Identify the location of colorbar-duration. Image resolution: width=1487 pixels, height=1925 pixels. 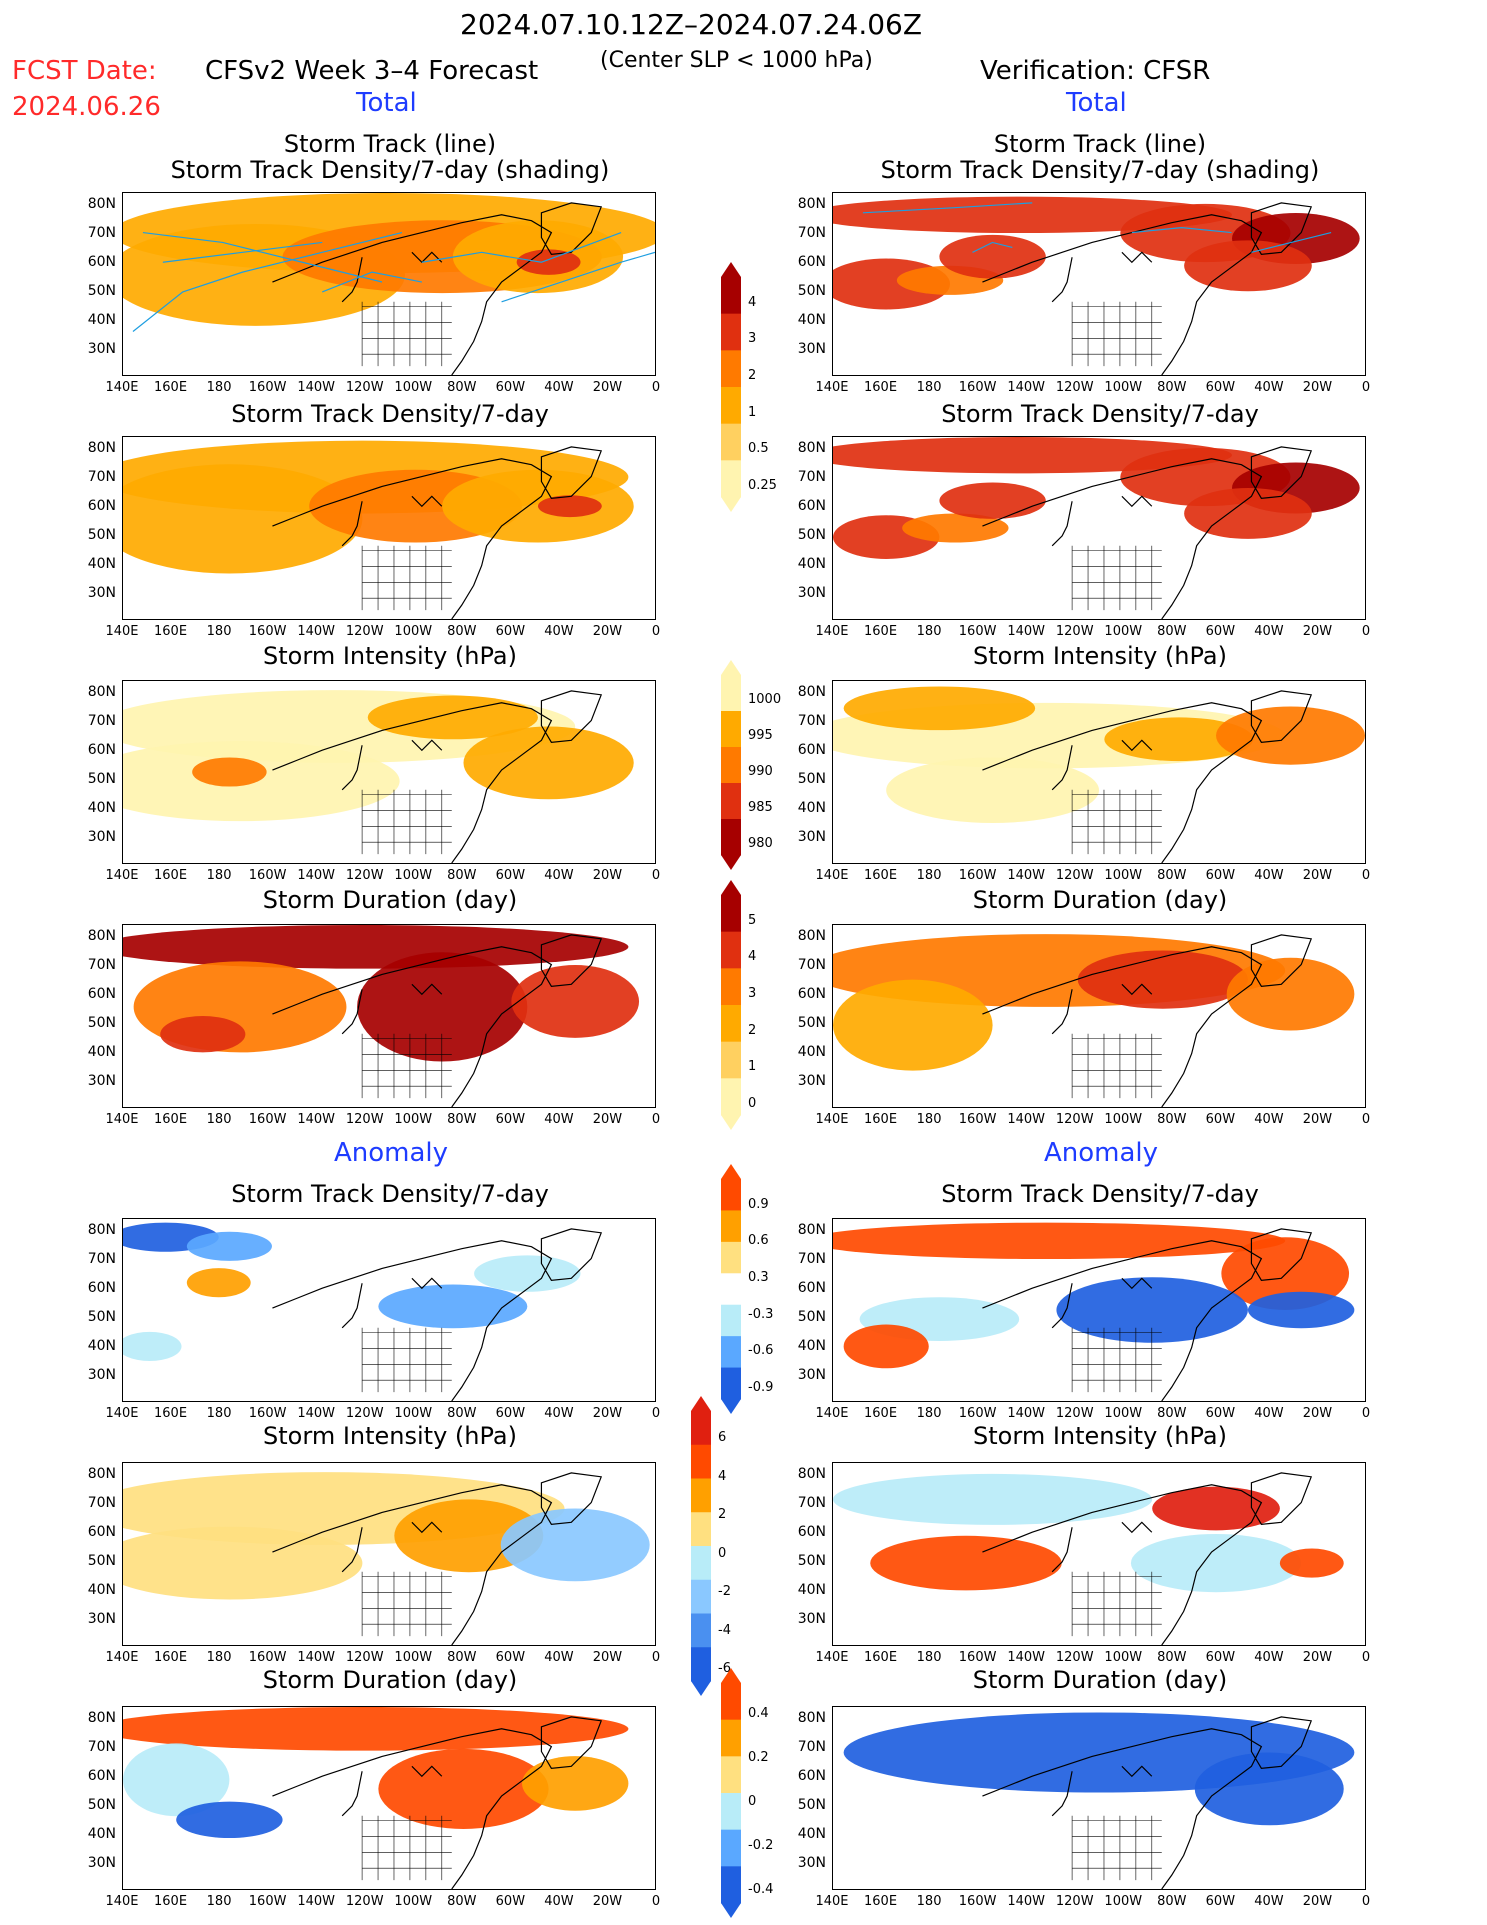
(731, 1005).